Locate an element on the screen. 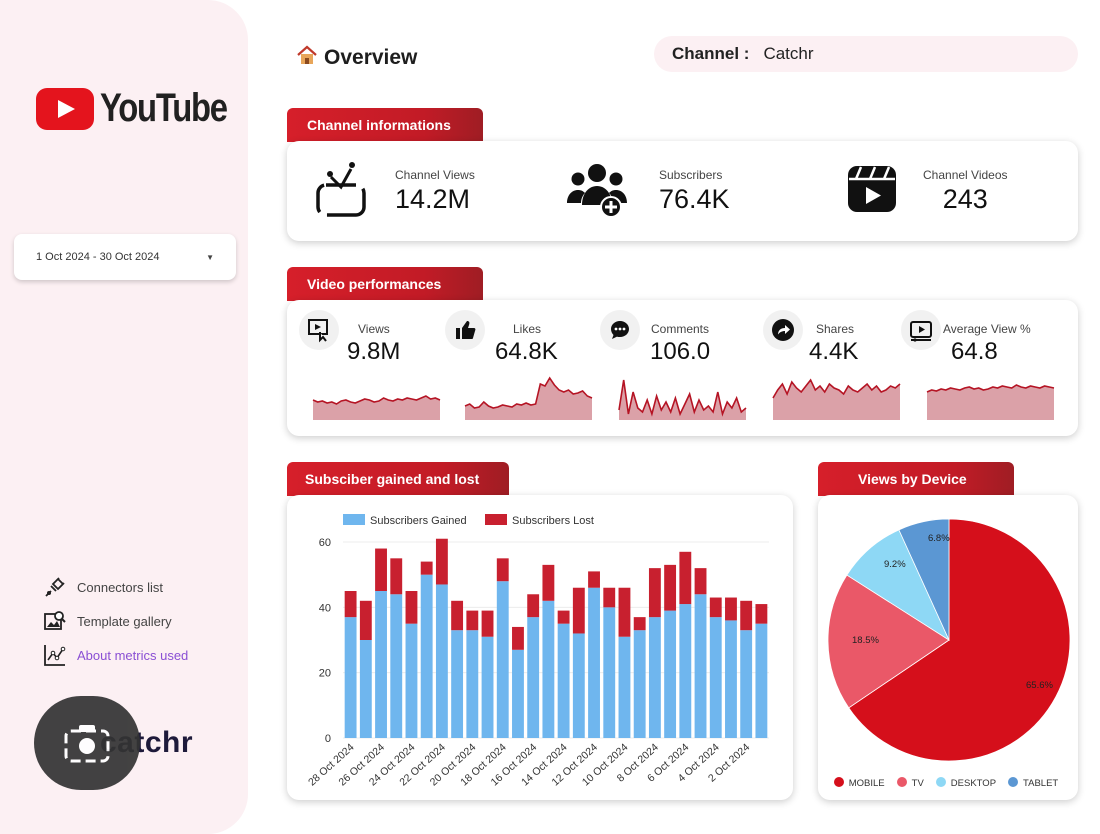  caret-down-icon: ▼ is located at coordinates (210, 257).